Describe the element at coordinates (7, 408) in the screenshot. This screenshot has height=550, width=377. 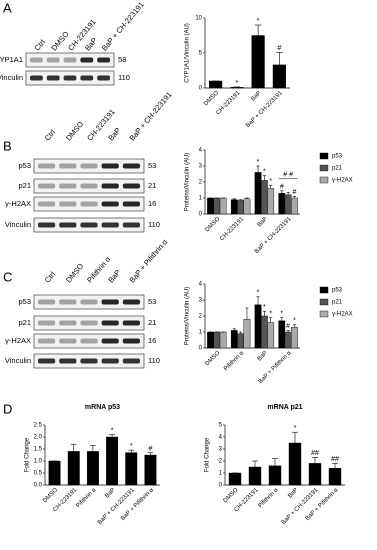
I see `panel-label: D` at that location.